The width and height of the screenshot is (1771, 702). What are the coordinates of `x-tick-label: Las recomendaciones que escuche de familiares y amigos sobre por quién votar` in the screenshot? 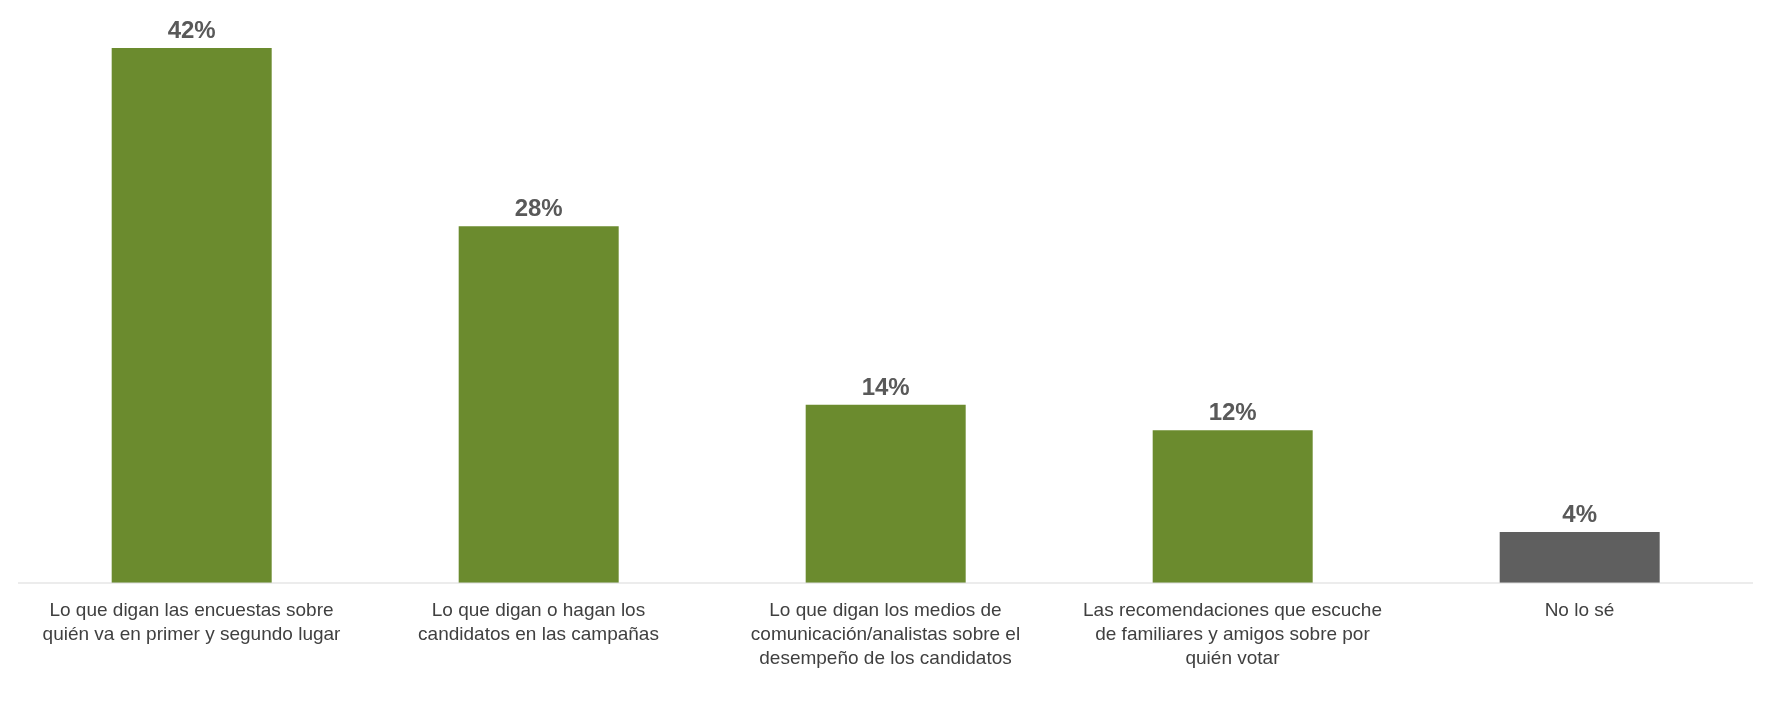 It's located at (1232, 634).